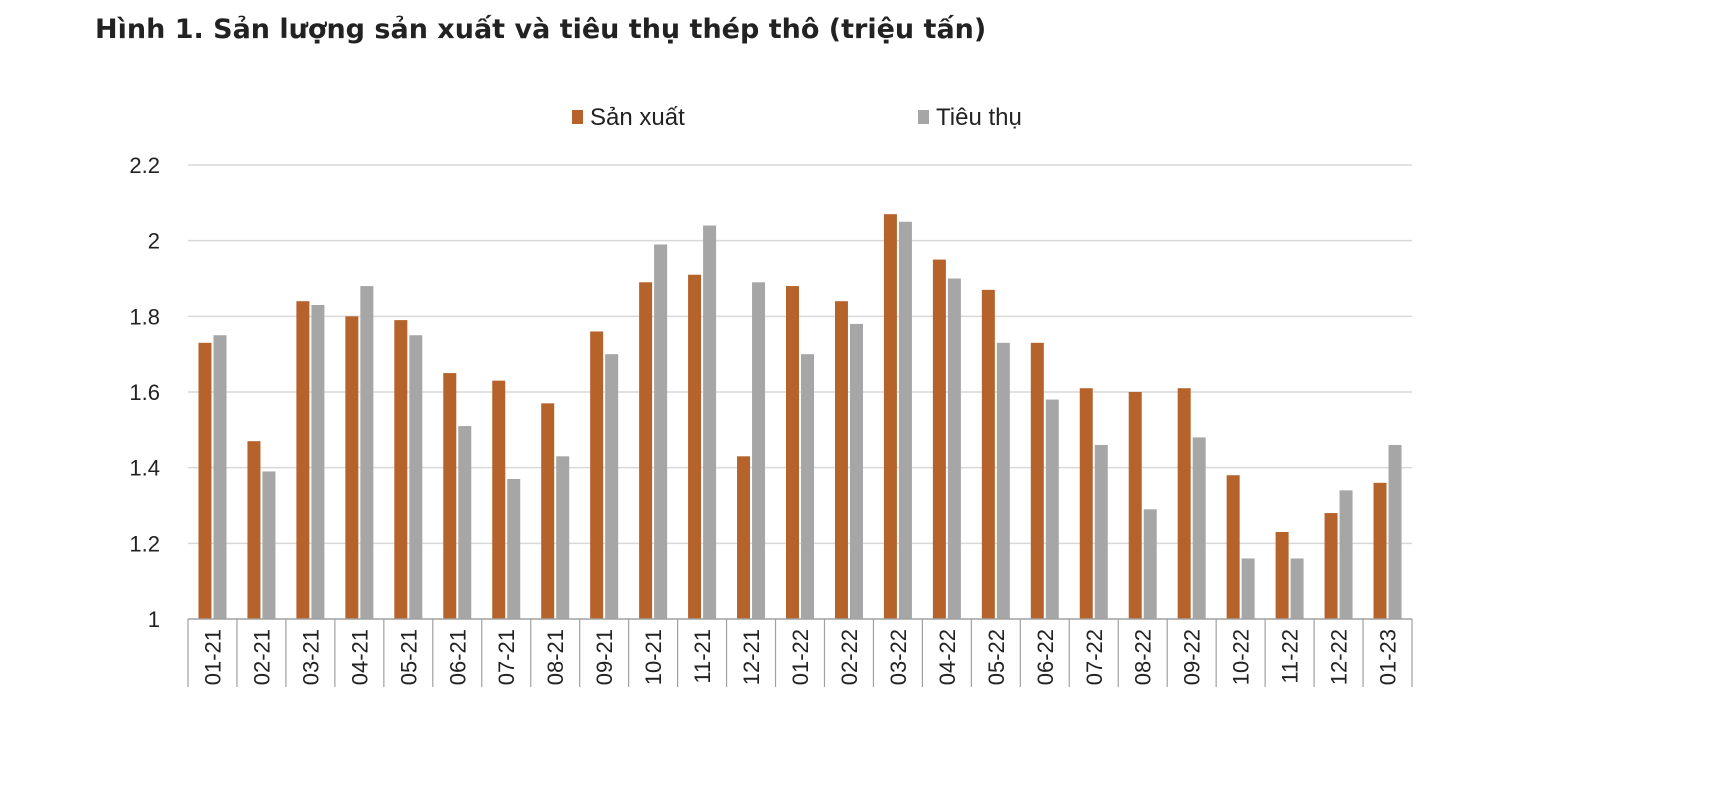 The image size is (1712, 796). I want to click on x-tick-label: 11-22, so click(1290, 656).